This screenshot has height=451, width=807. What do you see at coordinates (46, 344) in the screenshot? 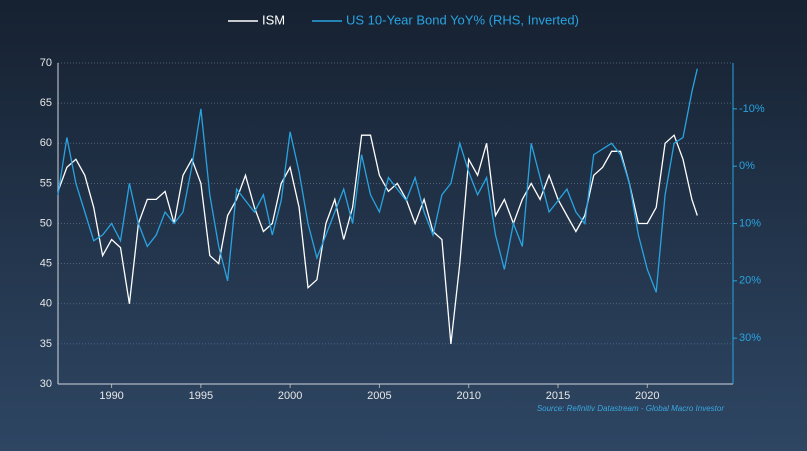
I see `y-tick-label: 35` at bounding box center [46, 344].